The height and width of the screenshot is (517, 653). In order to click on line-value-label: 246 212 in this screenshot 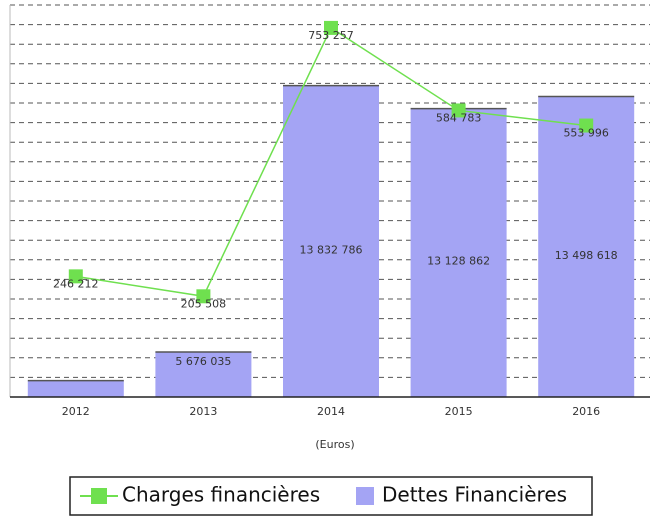, I will do `click(76, 283)`.